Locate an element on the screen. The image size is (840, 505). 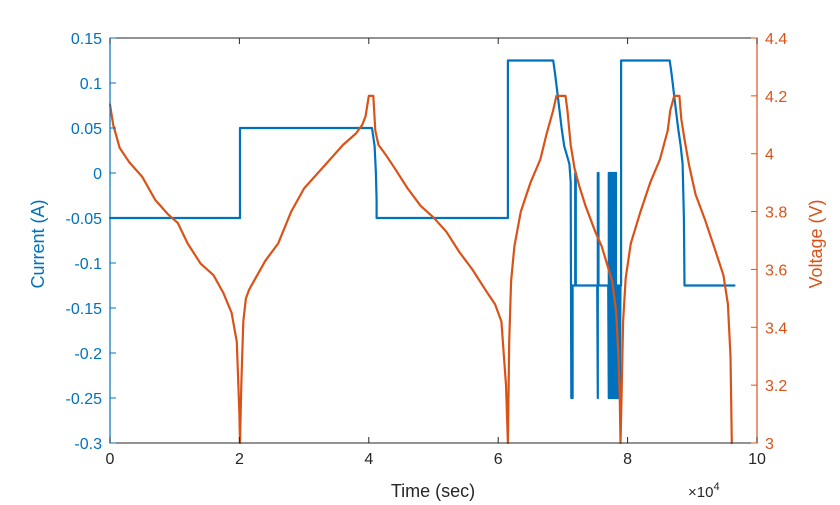
x-tick-label: 6 is located at coordinates (498, 459).